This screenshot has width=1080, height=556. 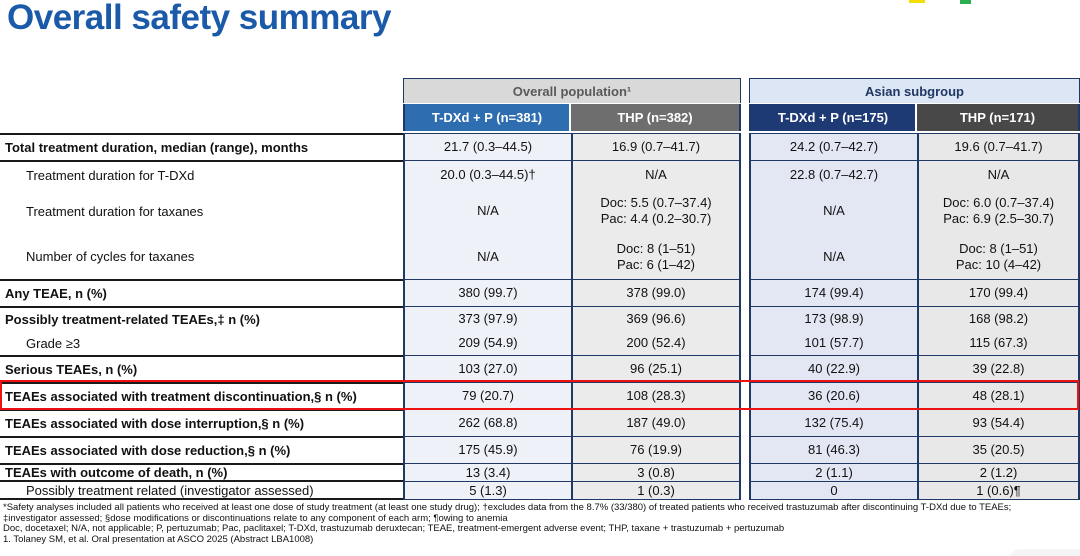 I want to click on row-label: Number of cycles for taxanes, so click(x=110, y=256).